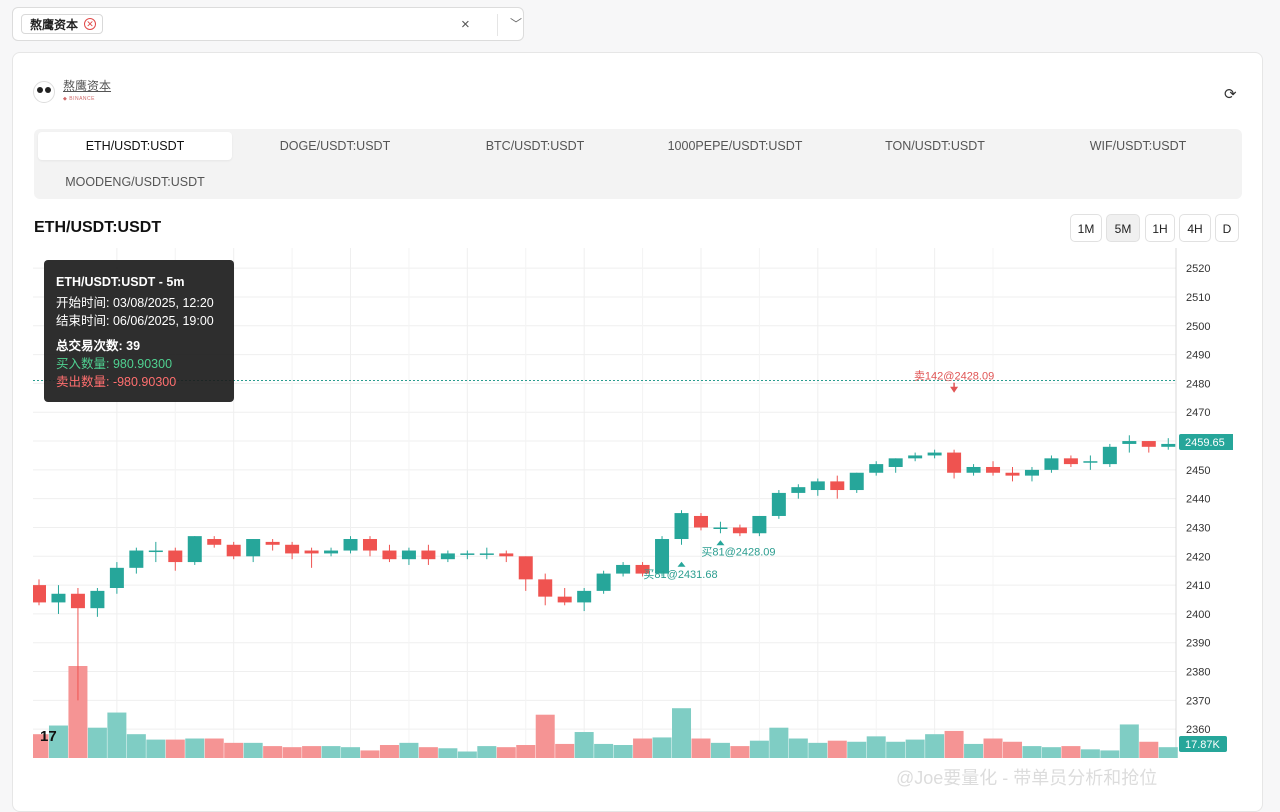 The image size is (1280, 812). What do you see at coordinates (735, 146) in the screenshot?
I see `tab-1000pepe-usdt-usdt: 1000PEPE/USDT:USDT` at bounding box center [735, 146].